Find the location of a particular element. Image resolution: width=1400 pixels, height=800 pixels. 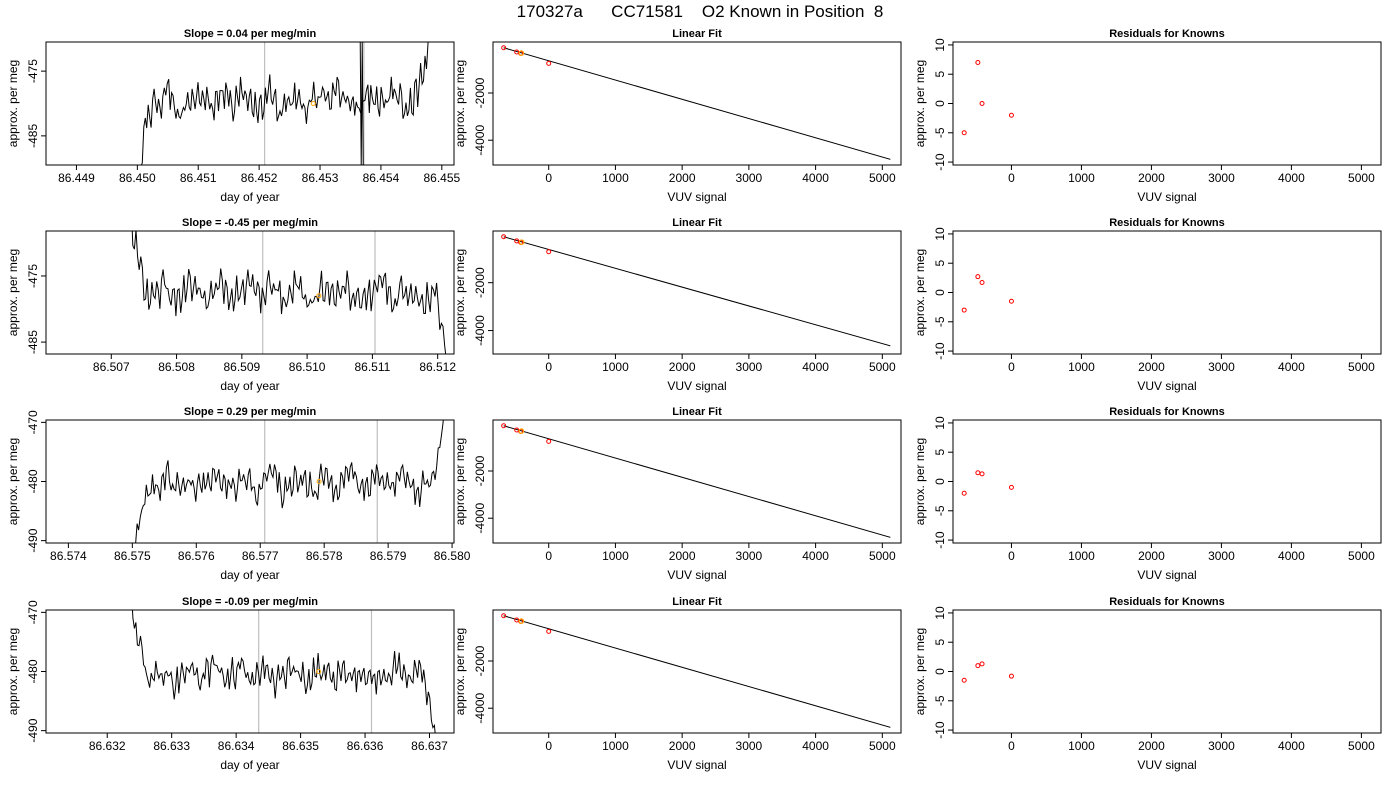

fit-line is located at coordinates (697, 671).